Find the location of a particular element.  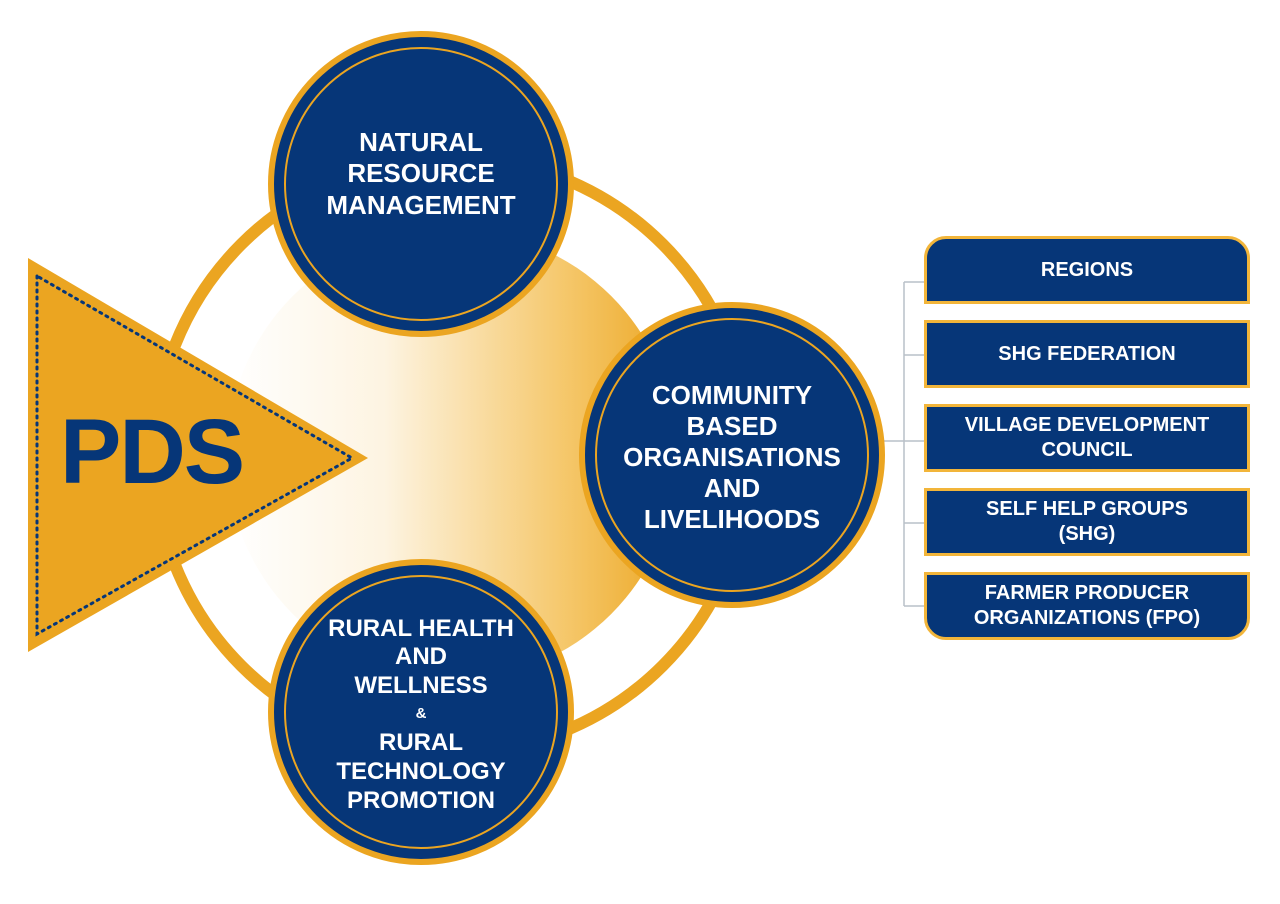

pds-triangle-dotted-border is located at coordinates (195, 455).